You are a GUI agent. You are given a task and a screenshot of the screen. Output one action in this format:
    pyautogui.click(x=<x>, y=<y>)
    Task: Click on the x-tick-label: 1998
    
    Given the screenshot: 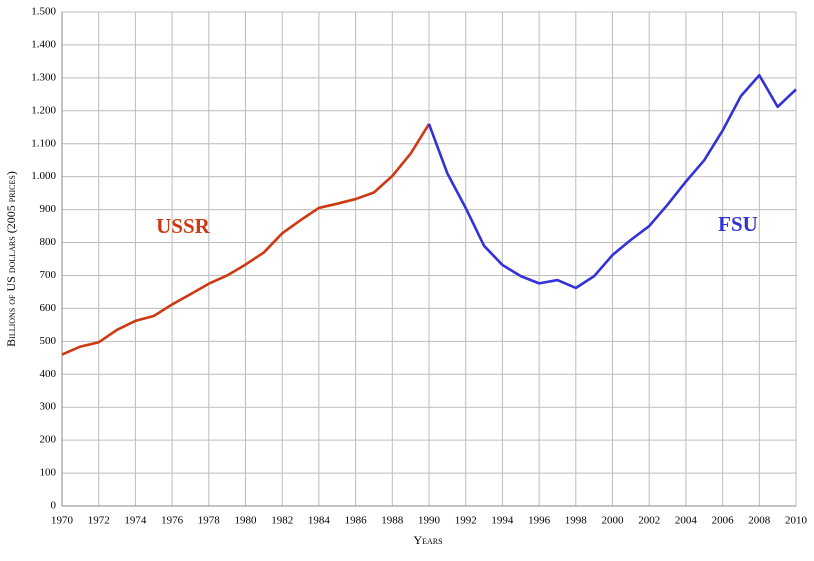 What is the action you would take?
    pyautogui.click(x=576, y=521)
    